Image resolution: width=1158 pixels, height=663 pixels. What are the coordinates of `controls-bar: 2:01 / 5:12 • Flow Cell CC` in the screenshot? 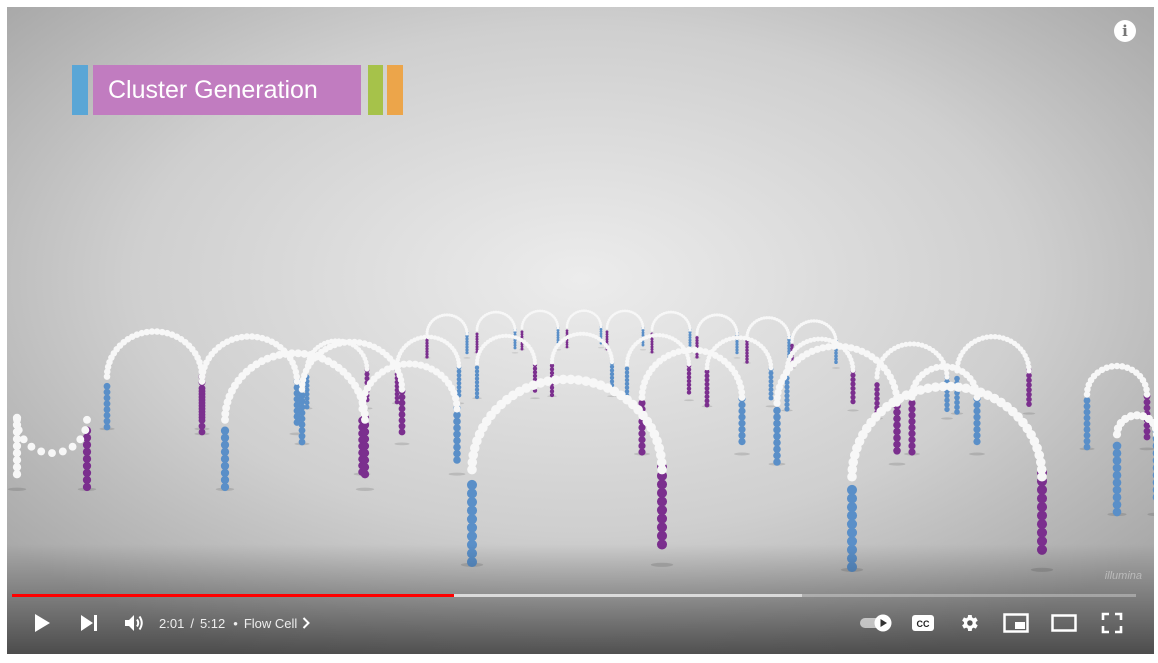 It's located at (579, 623).